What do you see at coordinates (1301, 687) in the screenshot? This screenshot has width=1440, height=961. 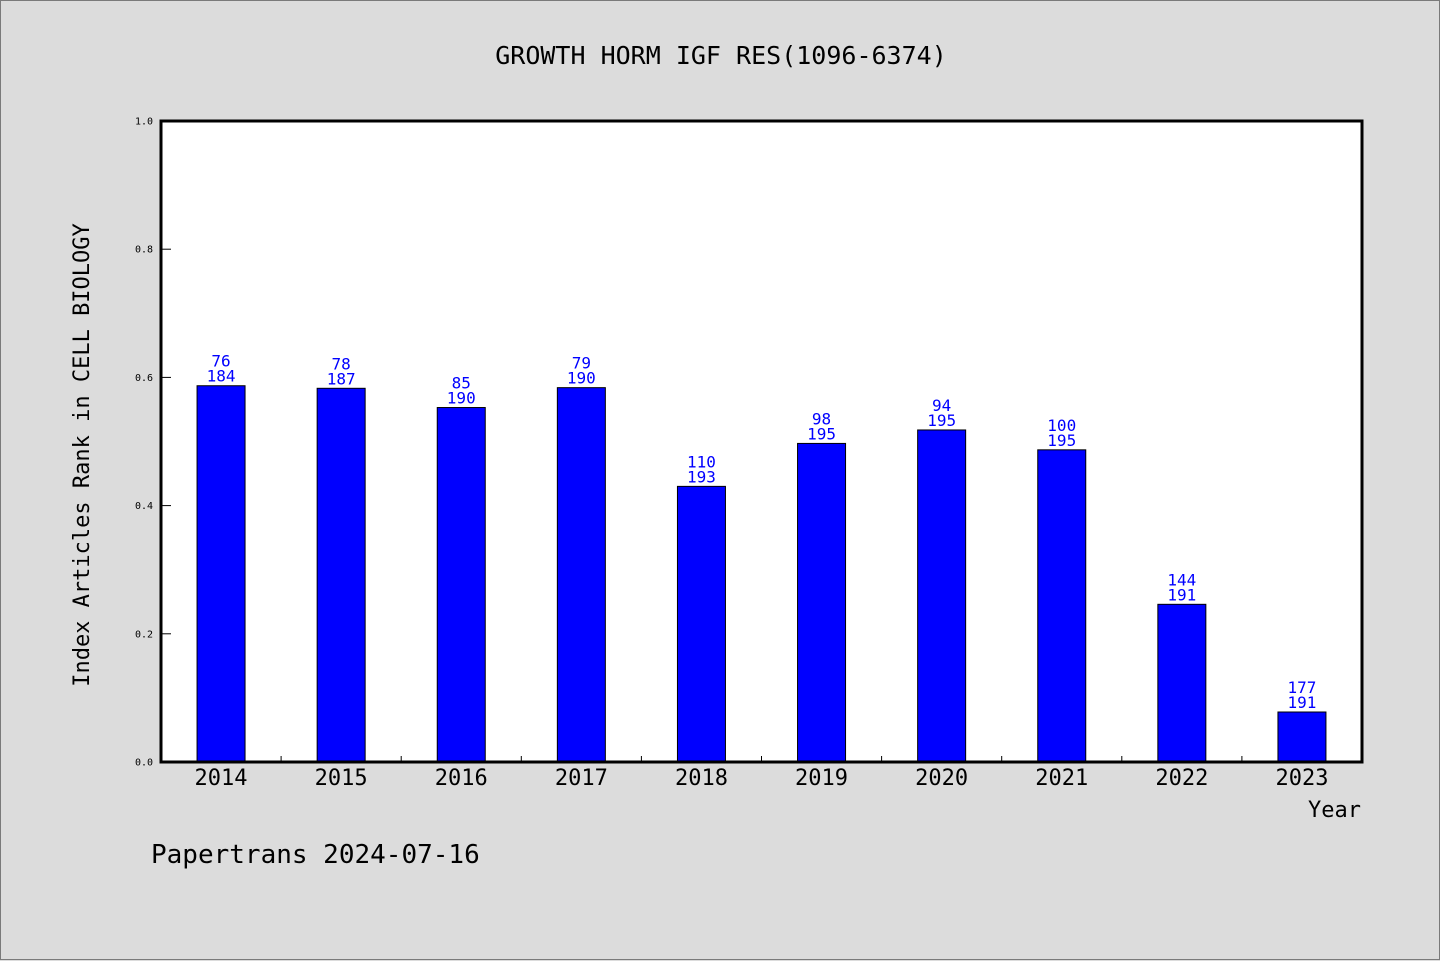 I see `bar-label-rank: 177` at bounding box center [1301, 687].